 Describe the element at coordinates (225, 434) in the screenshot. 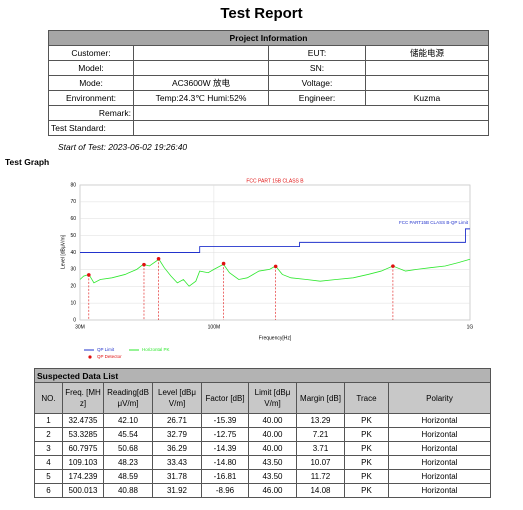

I see `cell: -12.75` at that location.